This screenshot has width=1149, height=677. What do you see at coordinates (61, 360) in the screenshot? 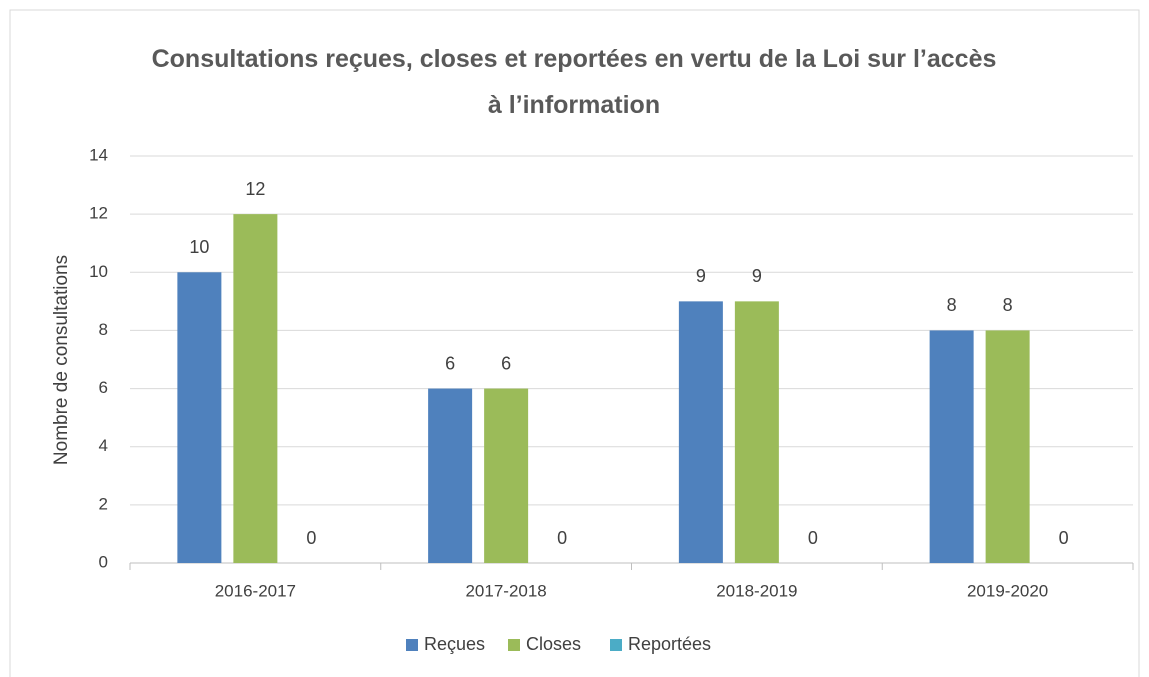
I see `y-axis-label: Nombre de consultations` at bounding box center [61, 360].